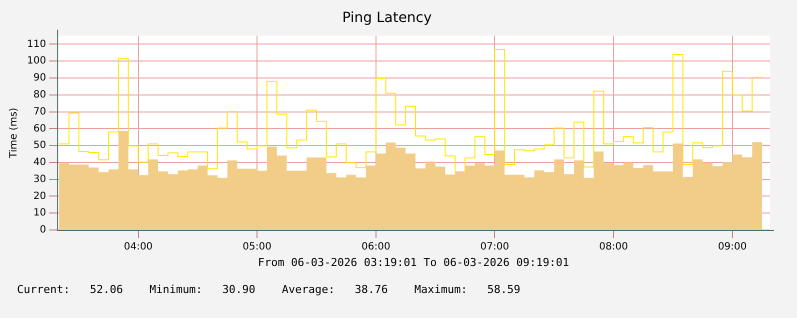  I want to click on x-tick-label: 06:00, so click(375, 247).